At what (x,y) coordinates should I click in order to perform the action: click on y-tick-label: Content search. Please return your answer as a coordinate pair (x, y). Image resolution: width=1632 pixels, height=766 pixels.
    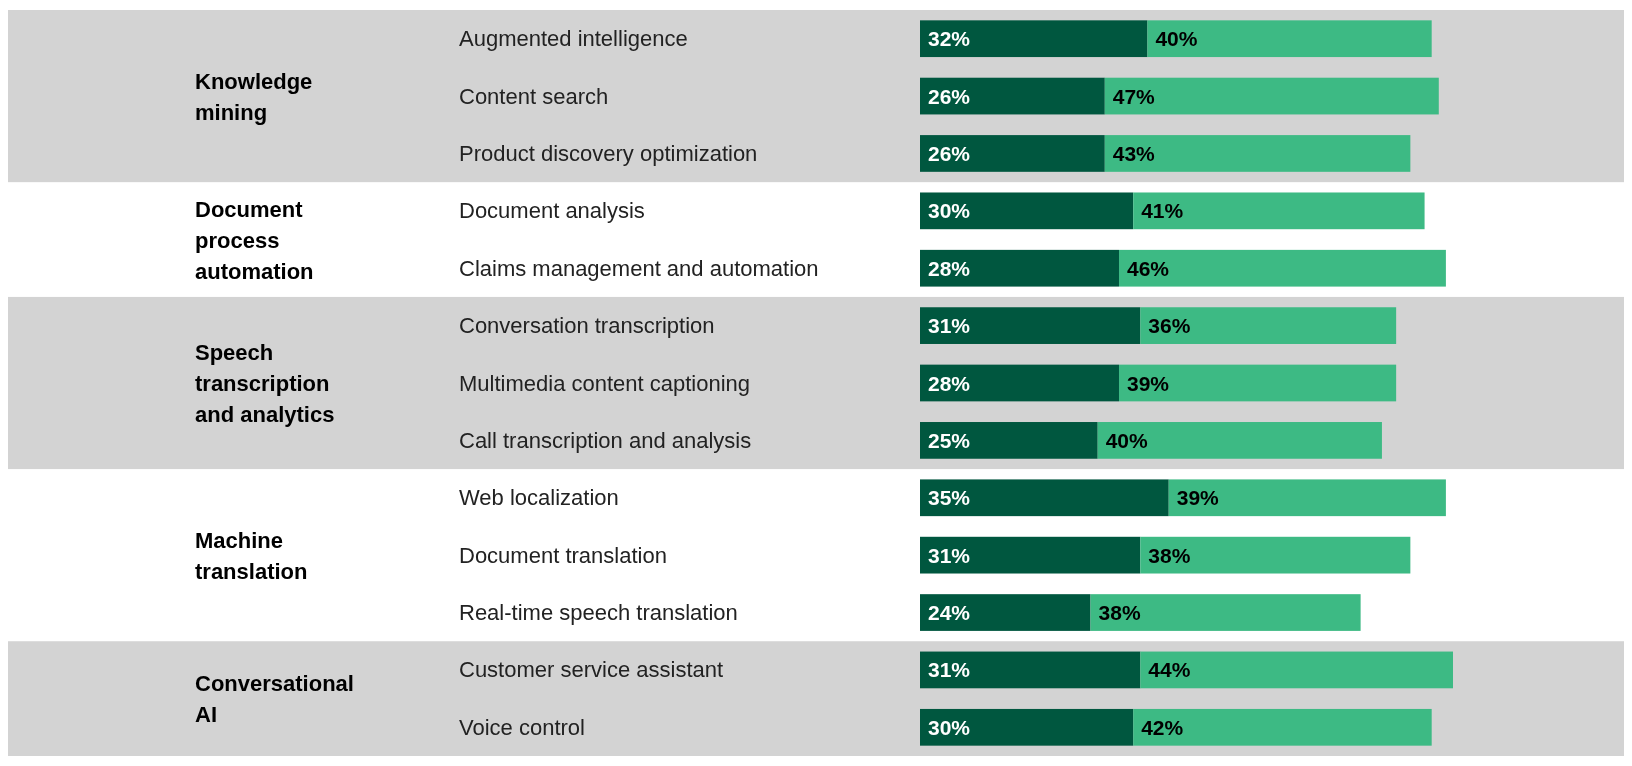
    Looking at the image, I should click on (534, 96).